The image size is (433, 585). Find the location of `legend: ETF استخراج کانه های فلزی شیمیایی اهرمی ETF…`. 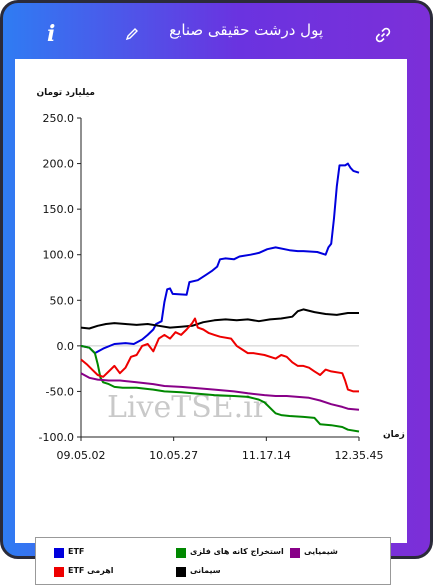

legend: ETF استخراج کانه های فلزی شیمیایی اهرمی ETF… is located at coordinates (213, 561).